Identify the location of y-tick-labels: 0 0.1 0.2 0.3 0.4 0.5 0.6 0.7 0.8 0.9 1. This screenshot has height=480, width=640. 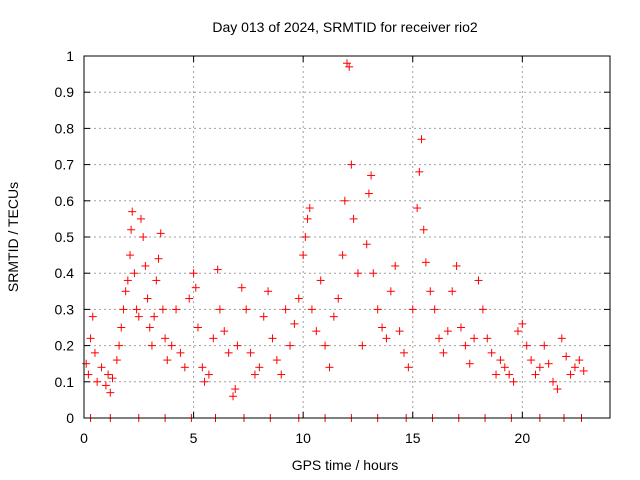
(65, 237).